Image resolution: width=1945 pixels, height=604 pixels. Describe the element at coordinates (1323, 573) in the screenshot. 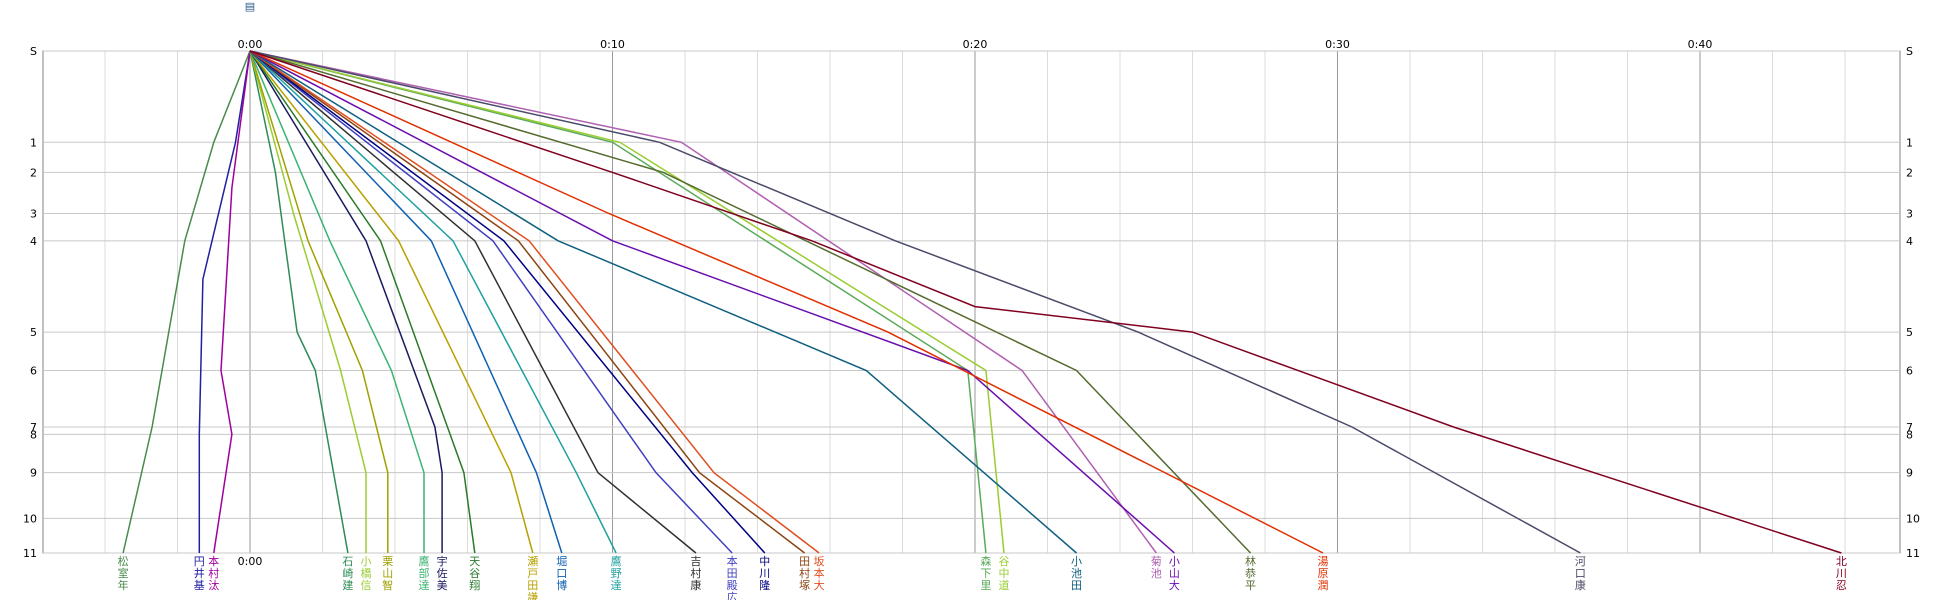

I see `runner-name-label: 湯原潤` at that location.